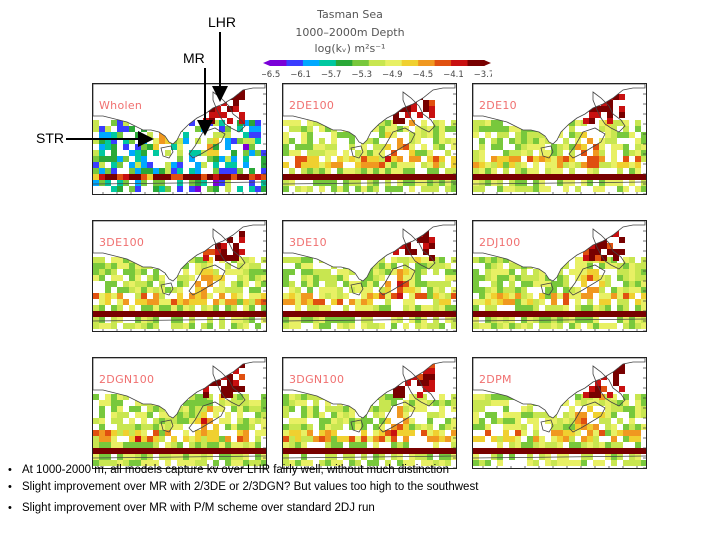 The width and height of the screenshot is (720, 540). Describe the element at coordinates (369, 276) in the screenshot. I see `panel-3de10: 3DE10` at that location.